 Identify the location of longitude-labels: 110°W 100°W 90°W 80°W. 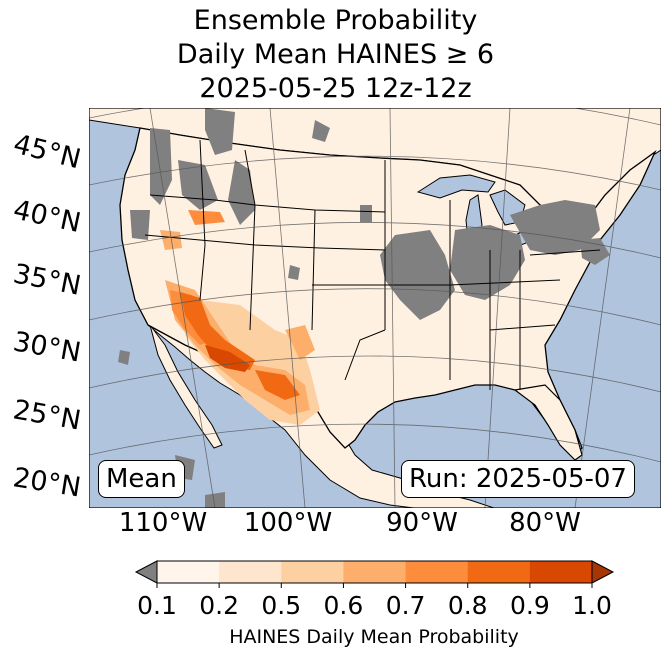
(350, 523).